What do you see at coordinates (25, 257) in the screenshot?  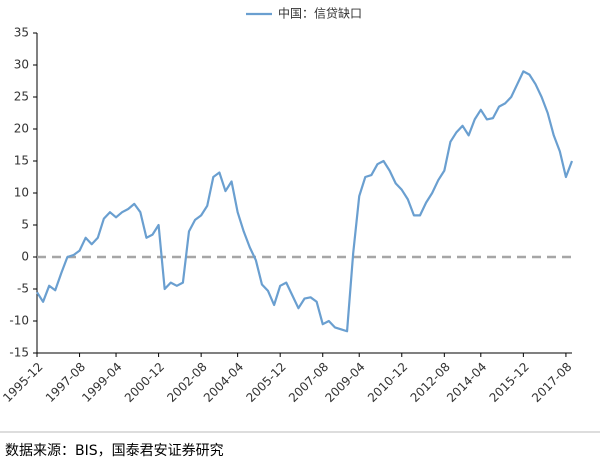 I see `y-tick-label: 0` at bounding box center [25, 257].